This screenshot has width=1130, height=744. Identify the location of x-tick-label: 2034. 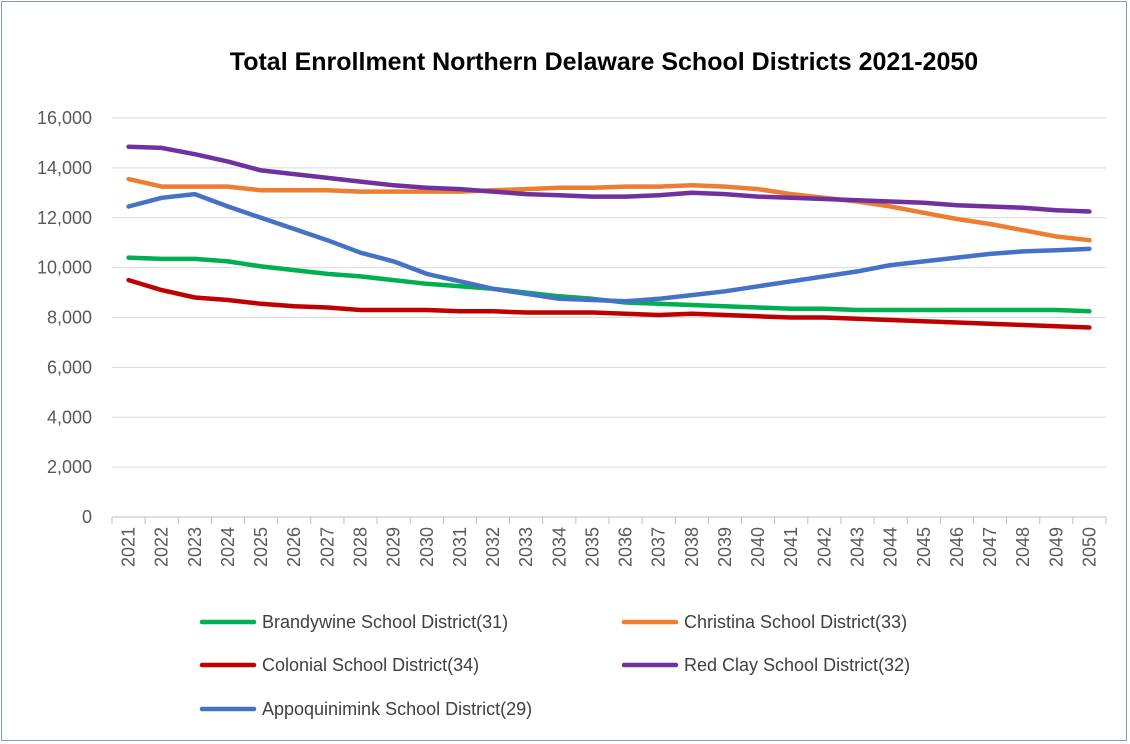
(559, 547).